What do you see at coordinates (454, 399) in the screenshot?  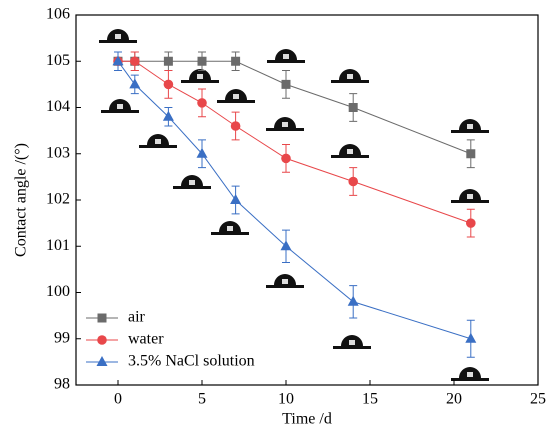 I see `x-tick-label: 20` at bounding box center [454, 399].